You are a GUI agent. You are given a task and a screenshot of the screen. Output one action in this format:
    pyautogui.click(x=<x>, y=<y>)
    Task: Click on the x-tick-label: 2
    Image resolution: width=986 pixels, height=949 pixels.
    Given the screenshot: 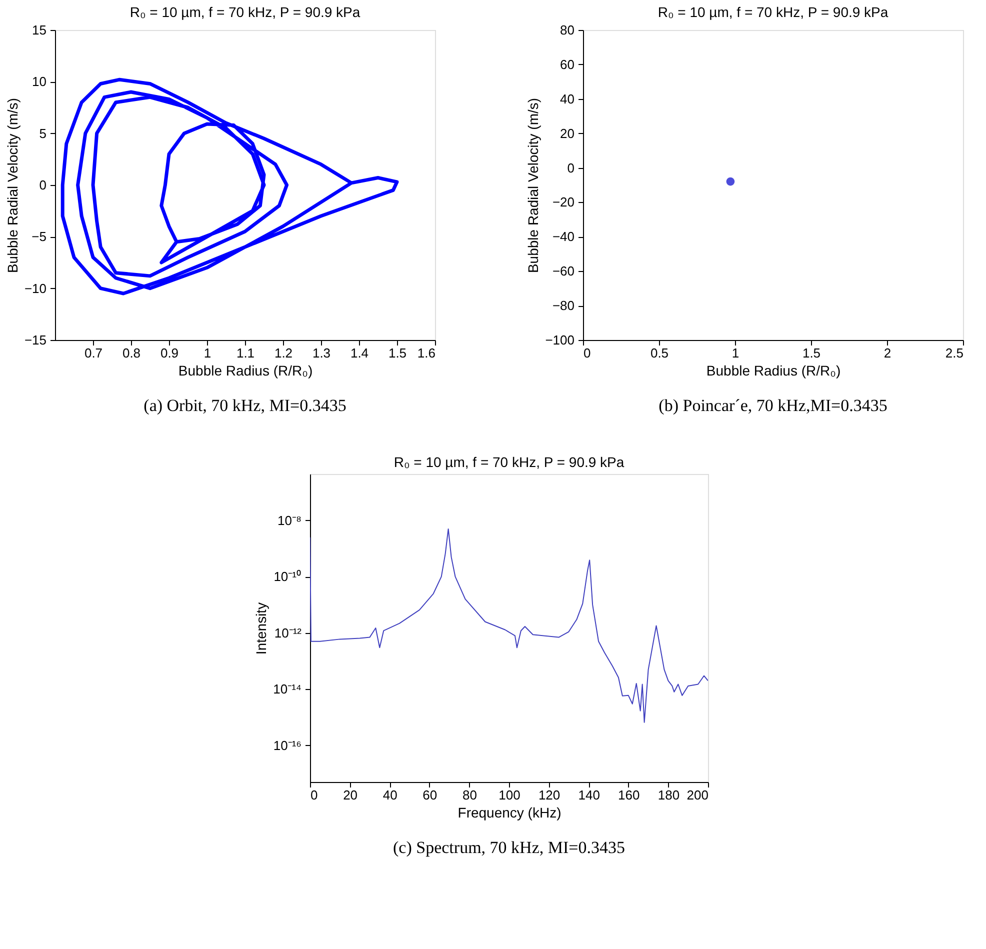 What is the action you would take?
    pyautogui.click(x=888, y=353)
    